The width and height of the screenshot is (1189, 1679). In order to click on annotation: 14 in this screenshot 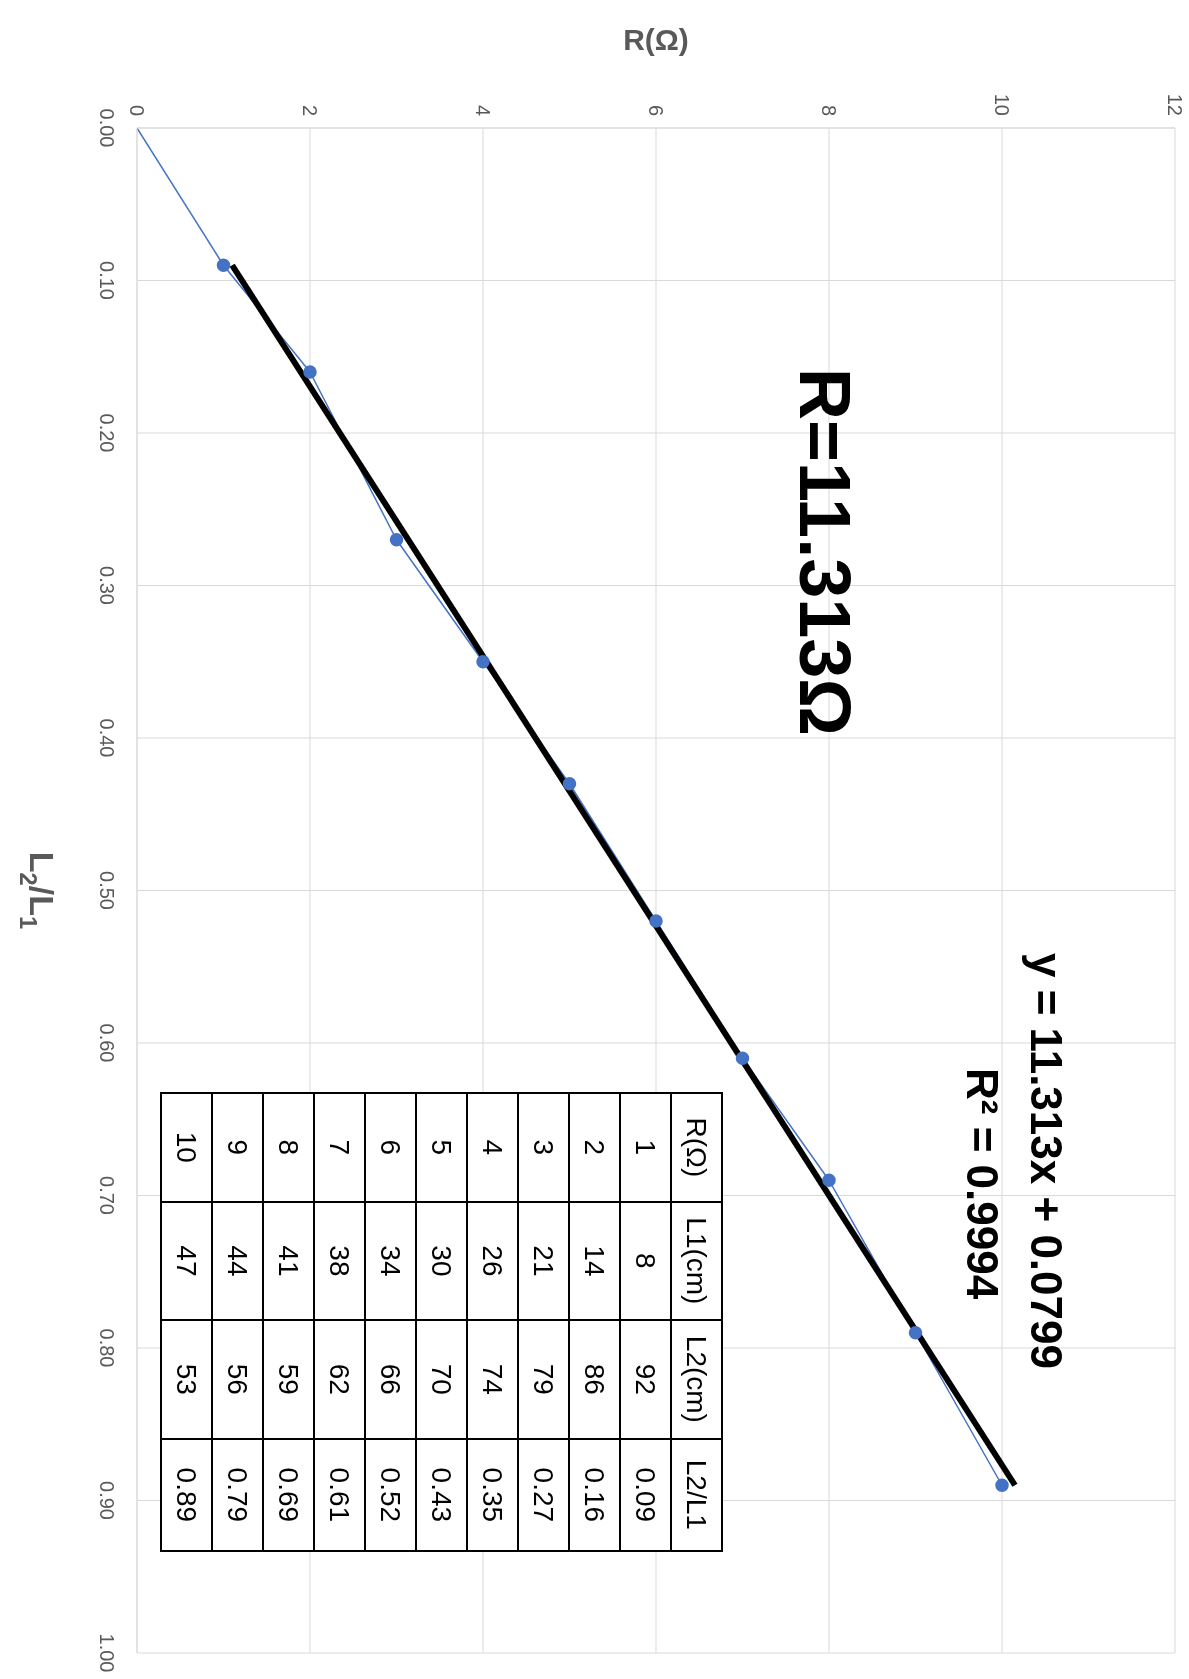, I will do `click(594, 1261)`.